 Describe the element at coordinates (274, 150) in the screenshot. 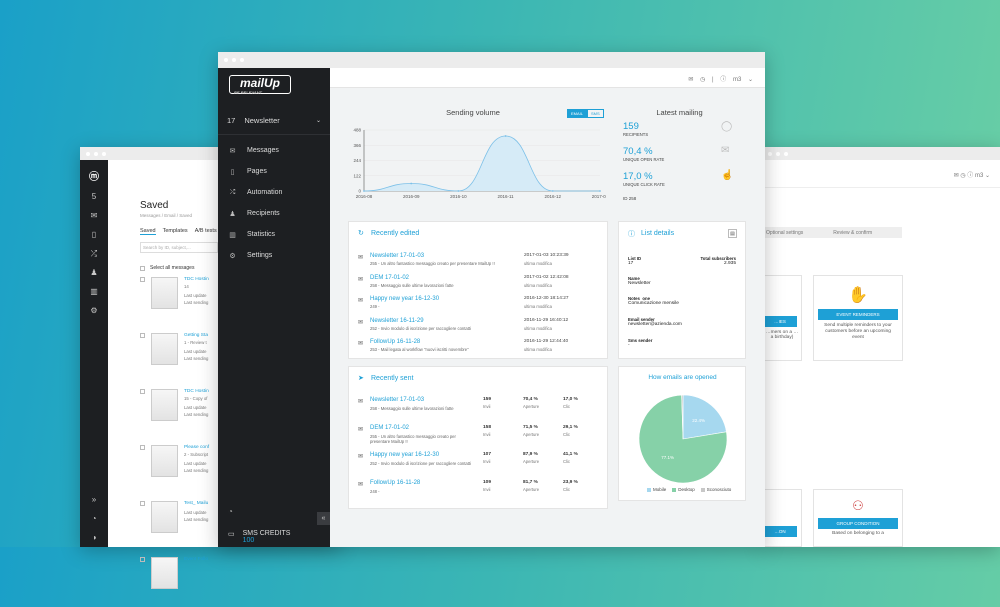

I see `sidebar-item-messages: ✉ Messages` at that location.